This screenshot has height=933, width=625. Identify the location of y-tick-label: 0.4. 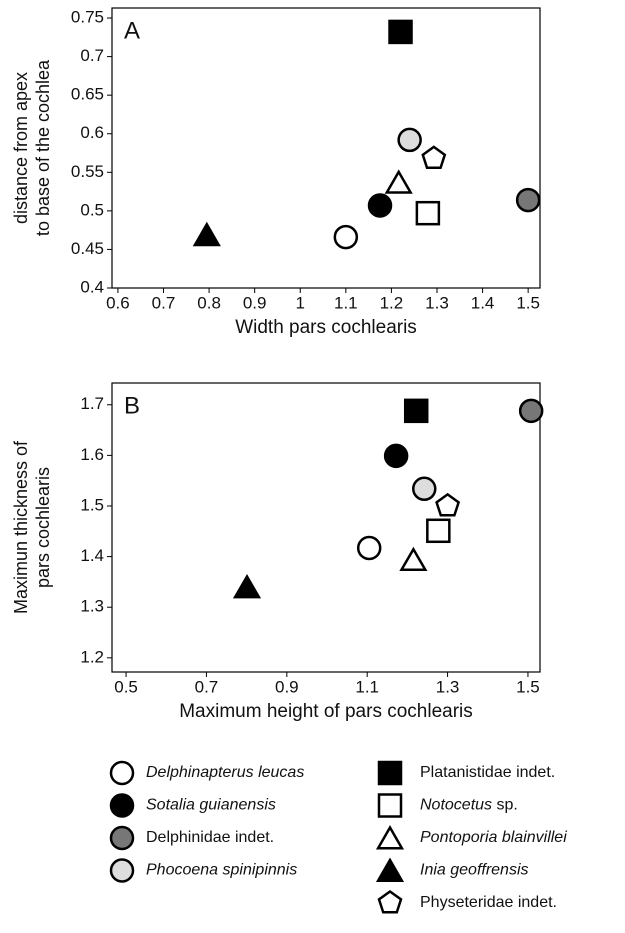
(92, 286).